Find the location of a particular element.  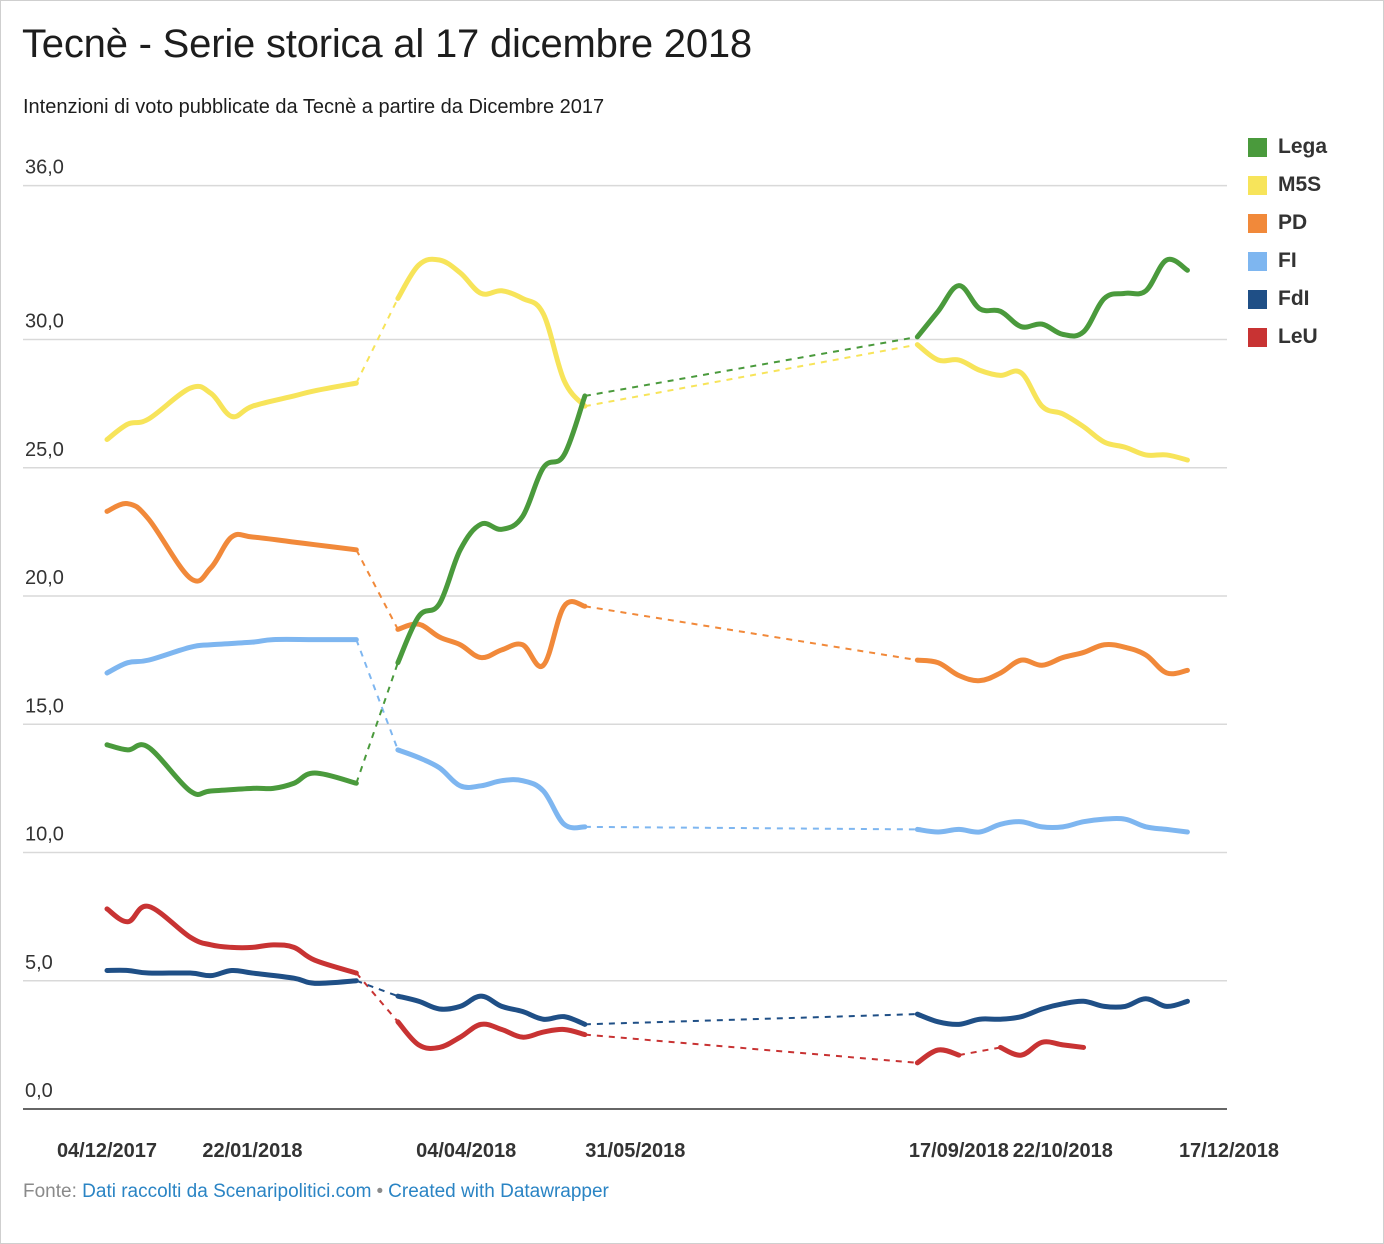

series-leu is located at coordinates (595, 984).